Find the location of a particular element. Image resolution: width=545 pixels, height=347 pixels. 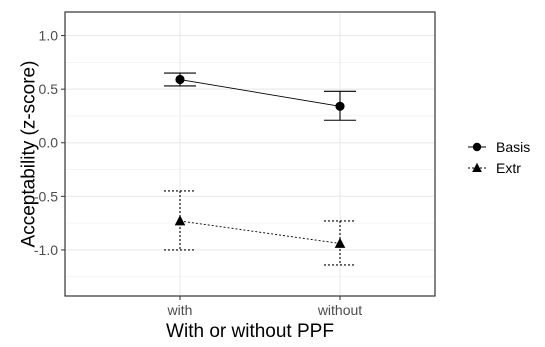

series-extr is located at coordinates (260, 228).